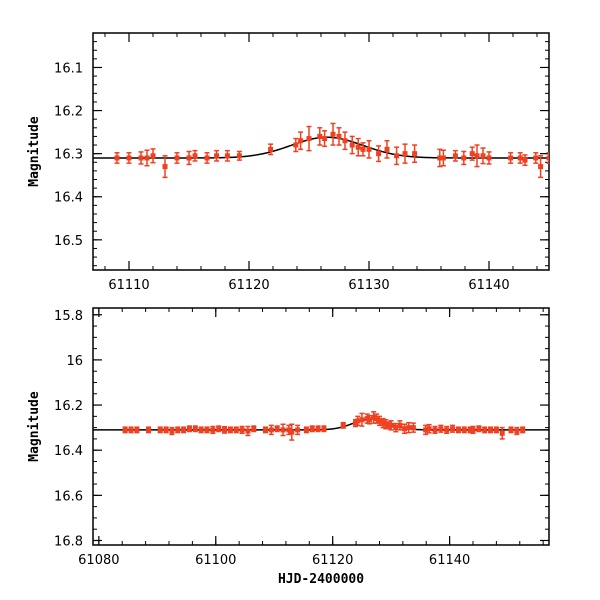 This screenshot has width=600, height=600. What do you see at coordinates (68, 155) in the screenshot?
I see `y-tick-label: 16.3` at bounding box center [68, 155].